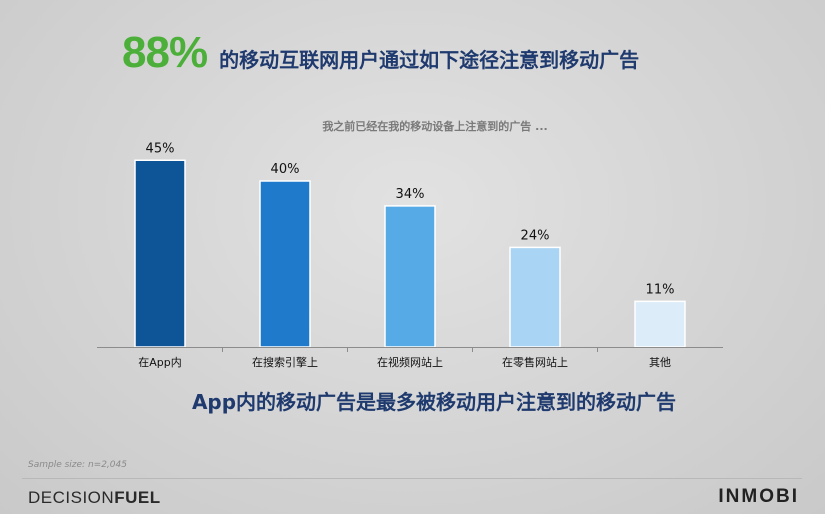 The height and width of the screenshot is (514, 825). I want to click on bar-value-label-3: 34%, so click(410, 194).